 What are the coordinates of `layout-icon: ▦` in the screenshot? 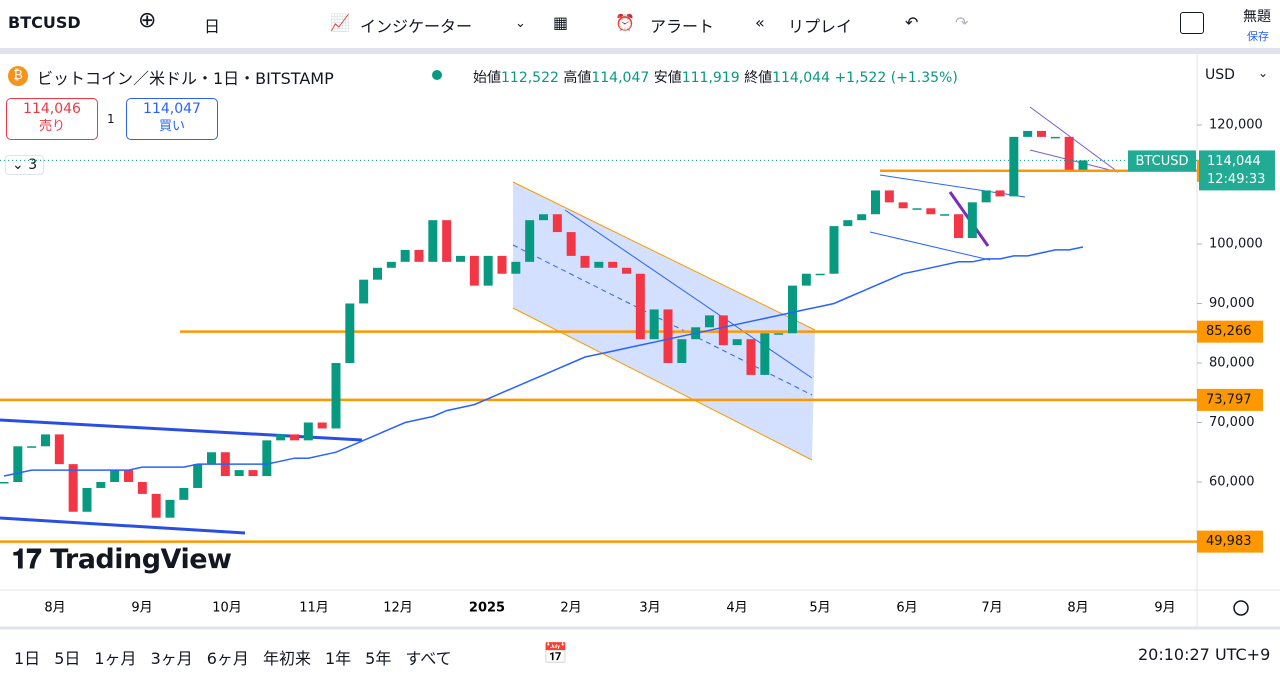 It's located at (561, 22).